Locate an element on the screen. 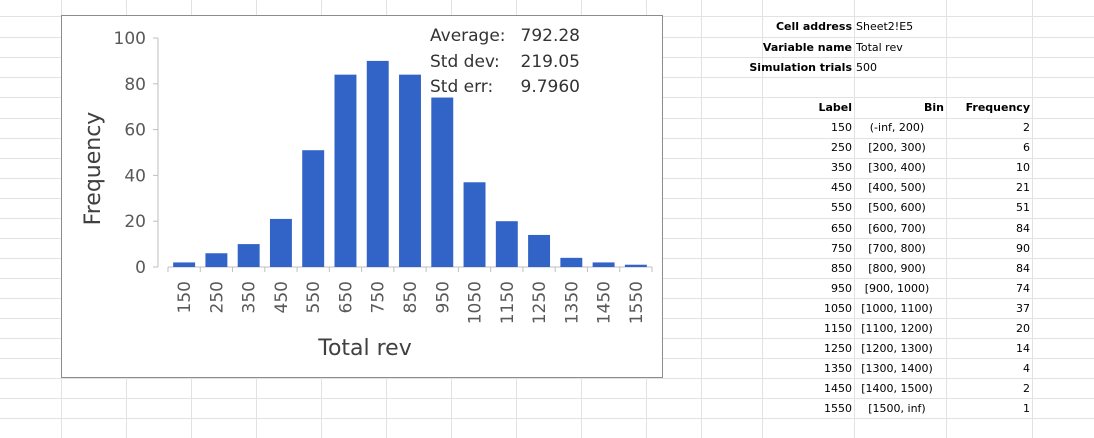 This screenshot has height=438, width=1094. x-tick-label: 350 is located at coordinates (250, 297).